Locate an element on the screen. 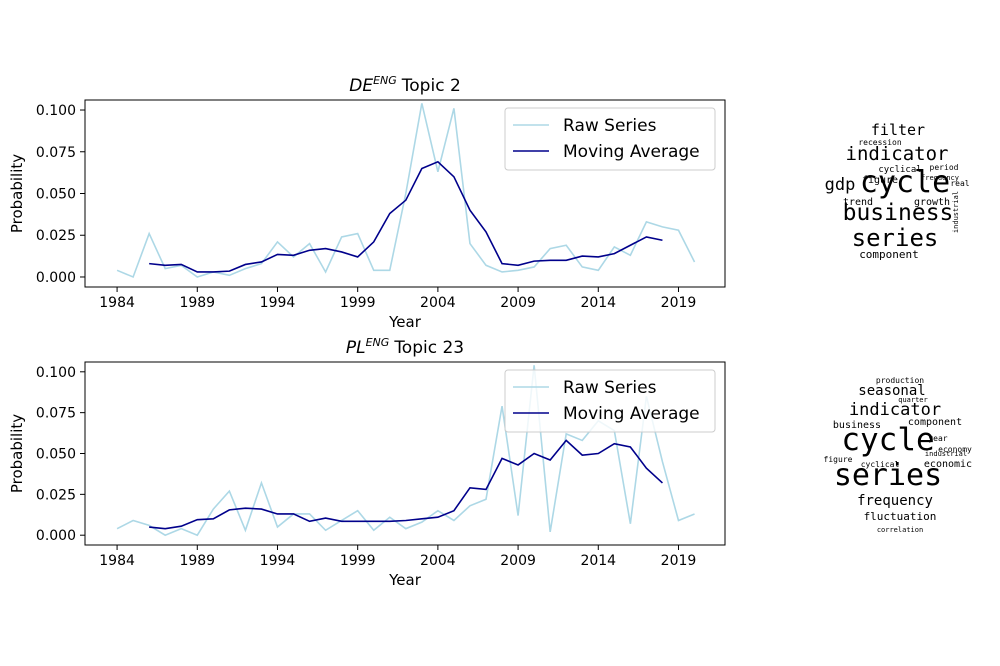 This screenshot has height=666, width=1000. cloud-word: seasonal is located at coordinates (891, 391).